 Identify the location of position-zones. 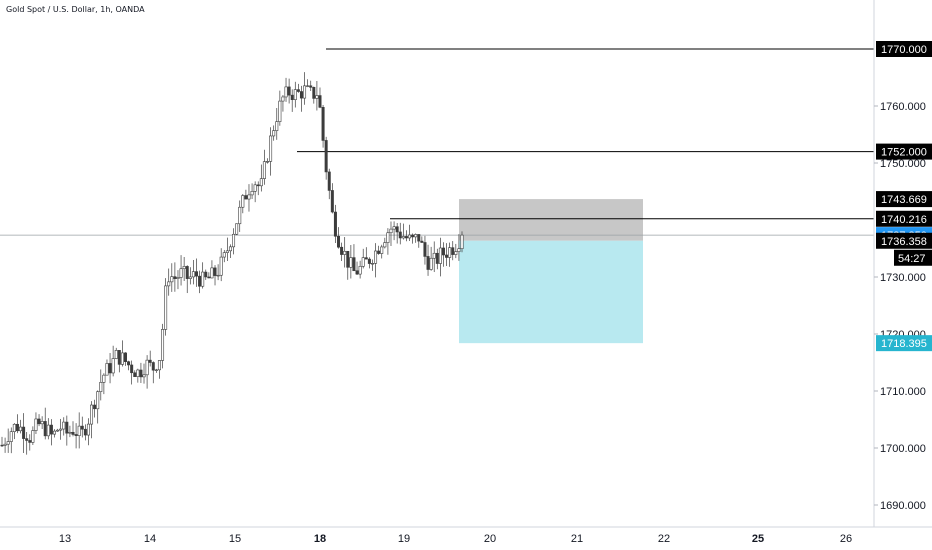
(551, 271).